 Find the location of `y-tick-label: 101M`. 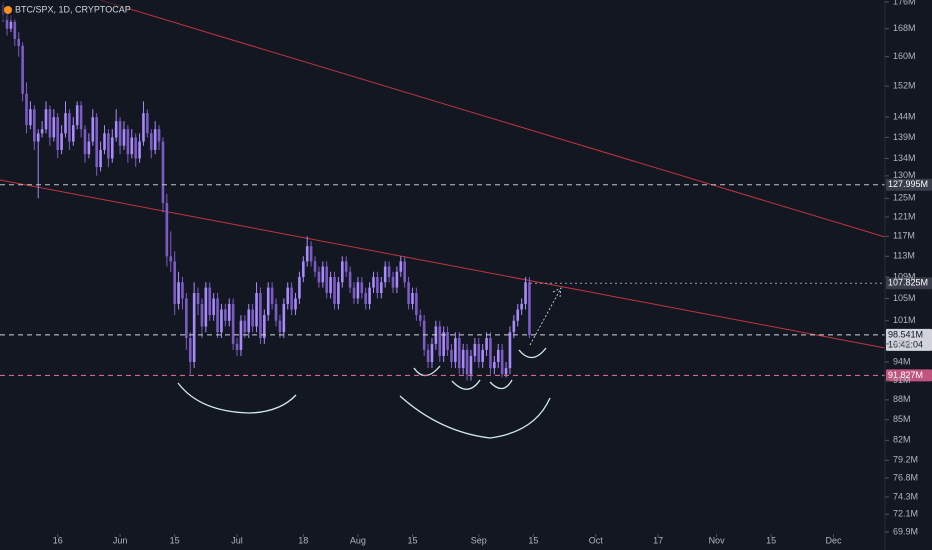

y-tick-label: 101M is located at coordinates (904, 320).